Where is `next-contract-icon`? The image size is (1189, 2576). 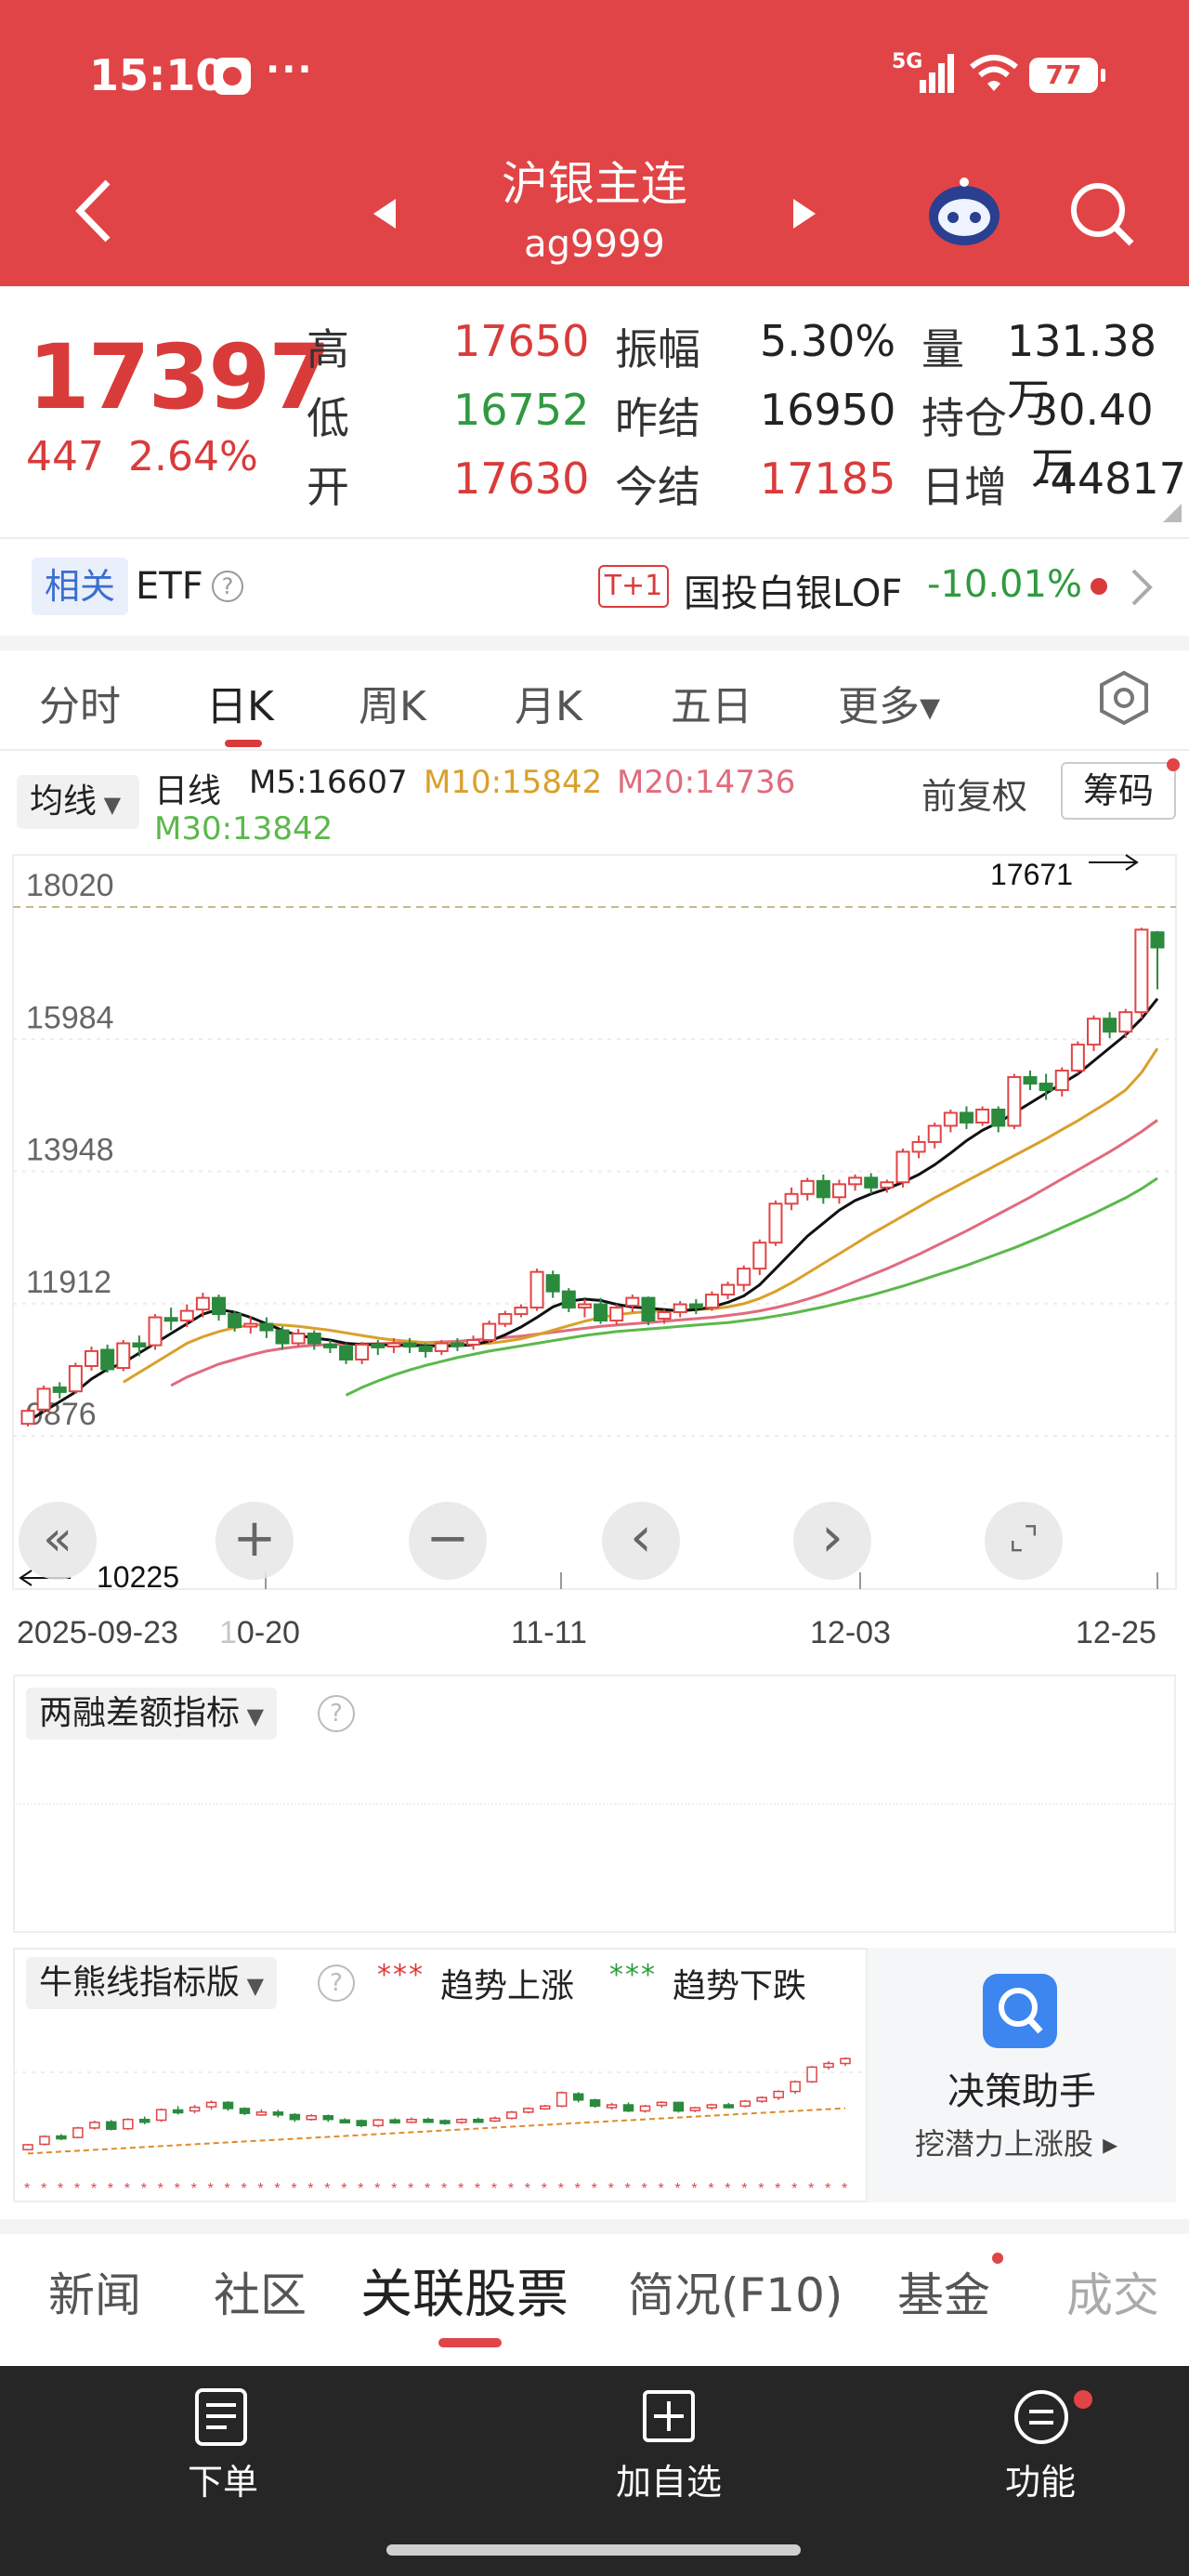 next-contract-icon is located at coordinates (805, 213).